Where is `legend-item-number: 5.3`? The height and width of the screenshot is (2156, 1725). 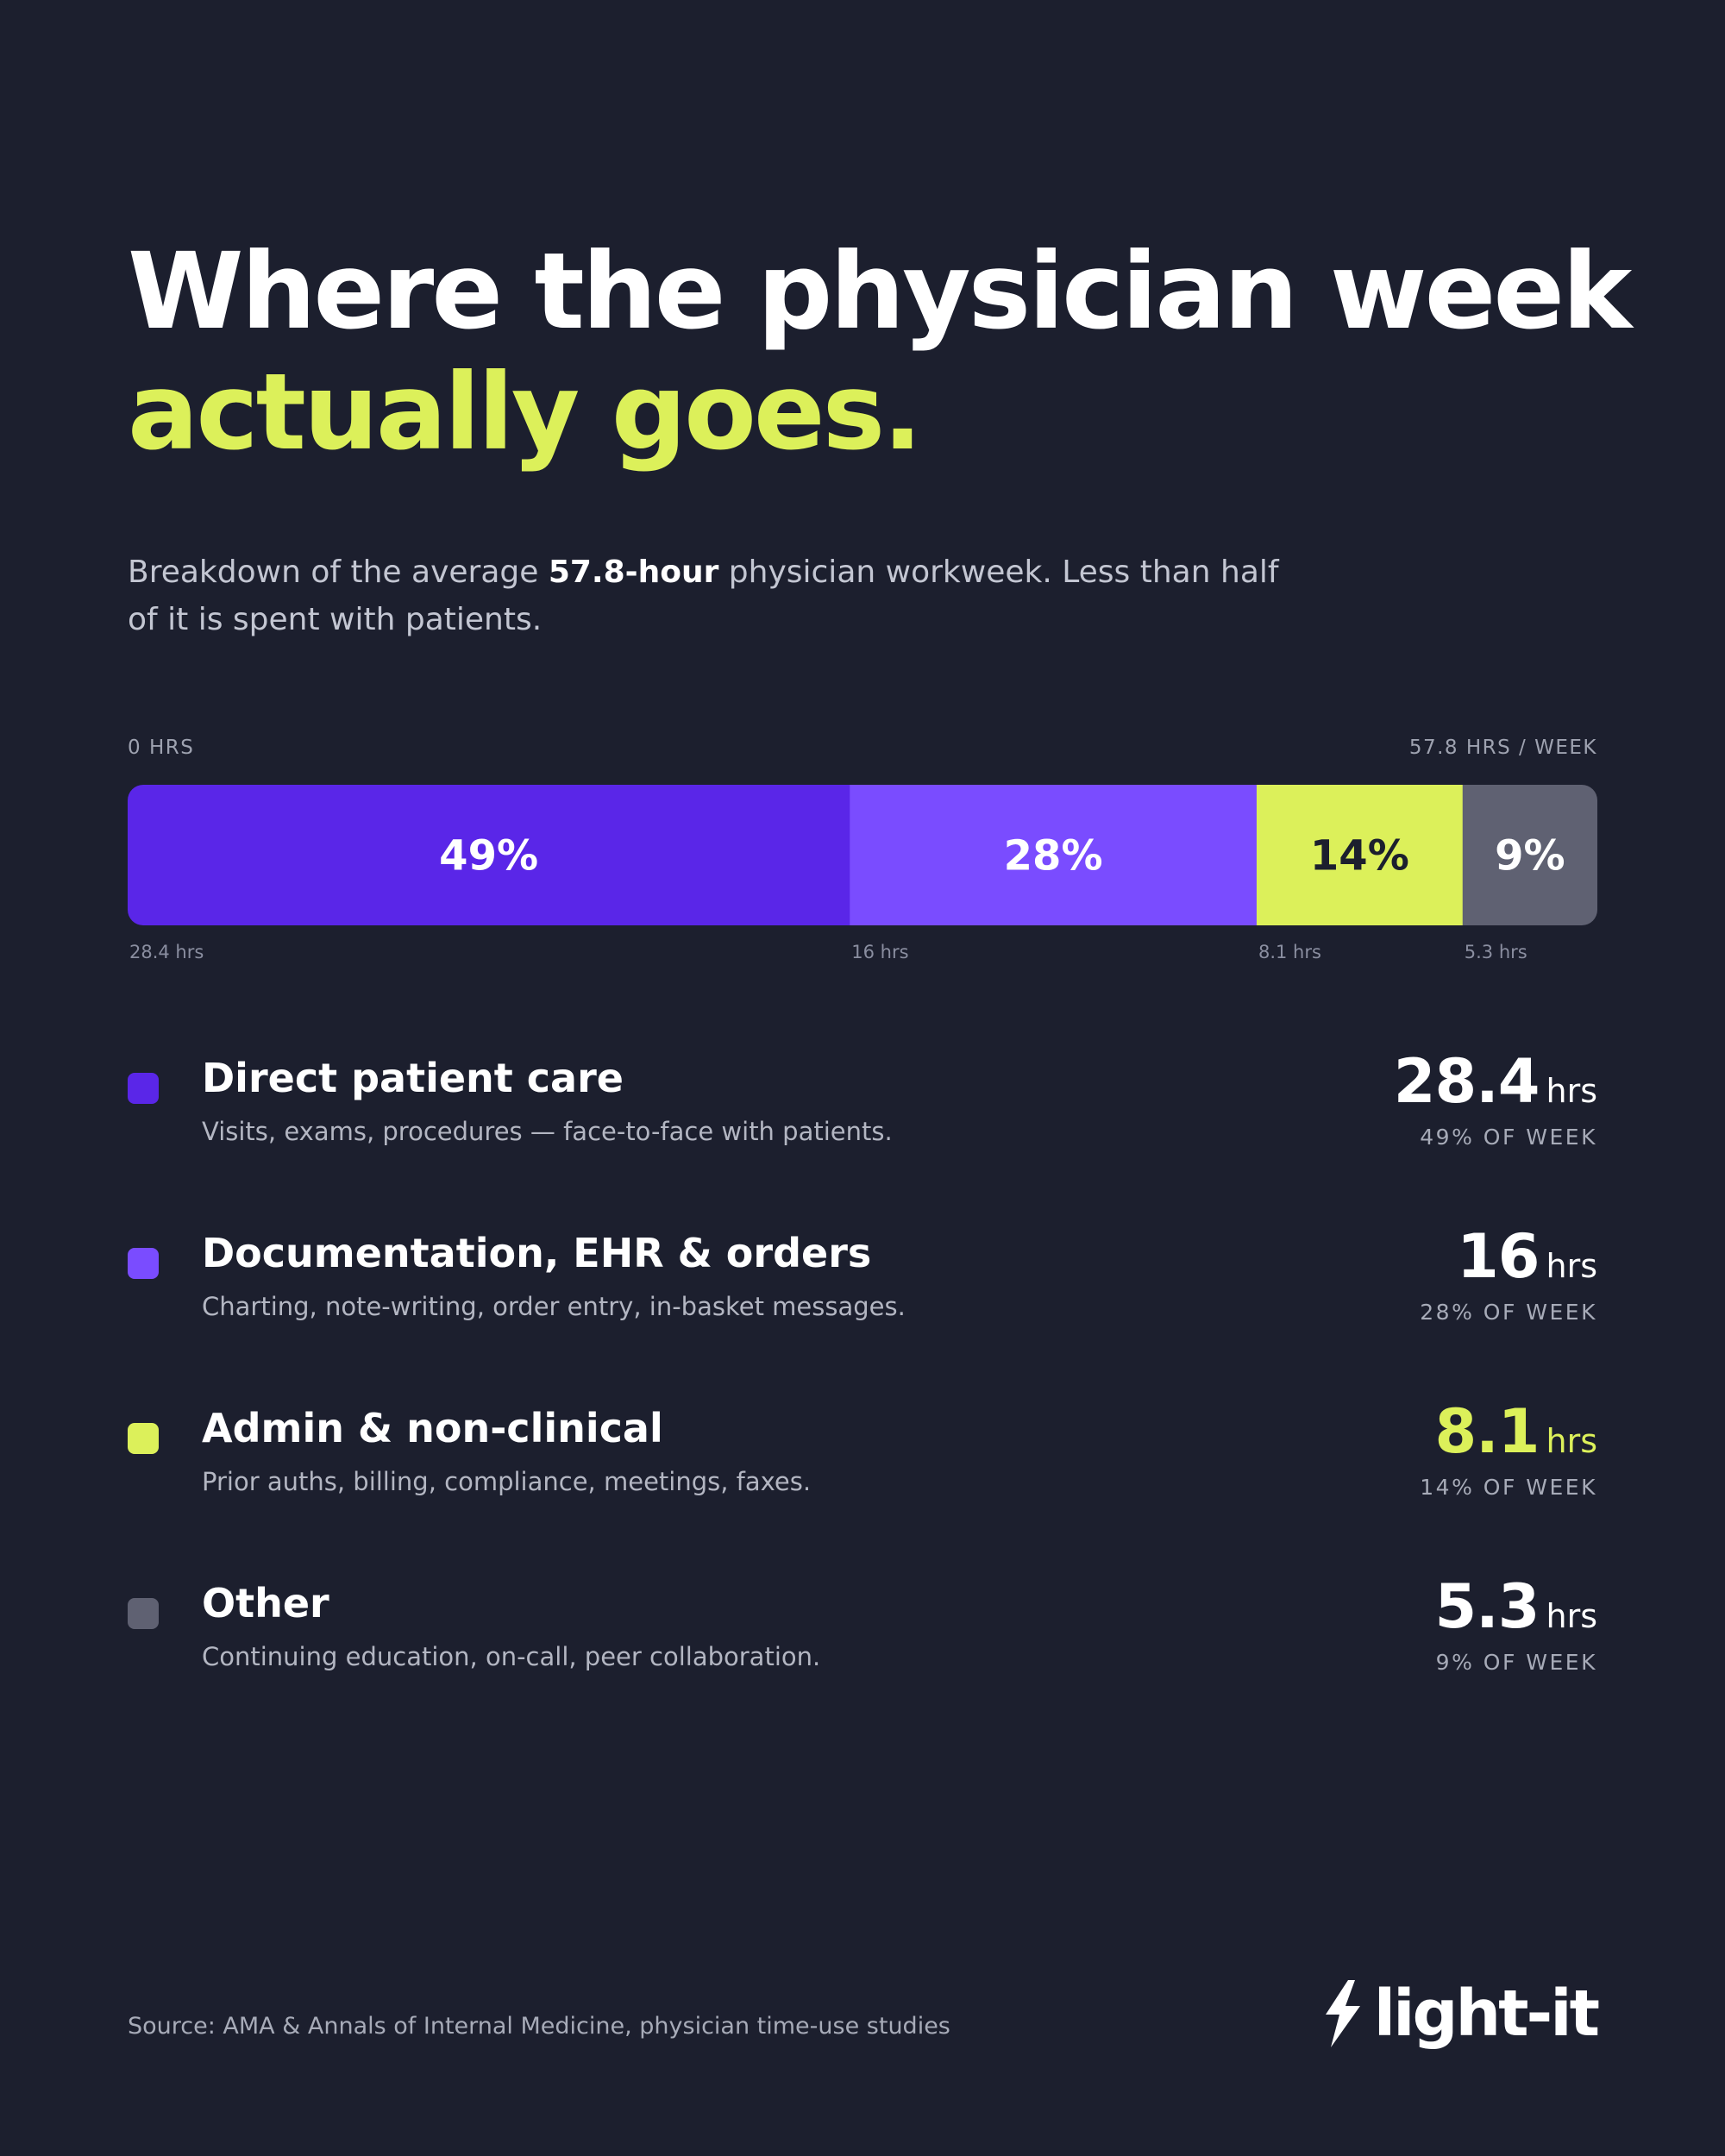 legend-item-number: 5.3 is located at coordinates (1487, 1606).